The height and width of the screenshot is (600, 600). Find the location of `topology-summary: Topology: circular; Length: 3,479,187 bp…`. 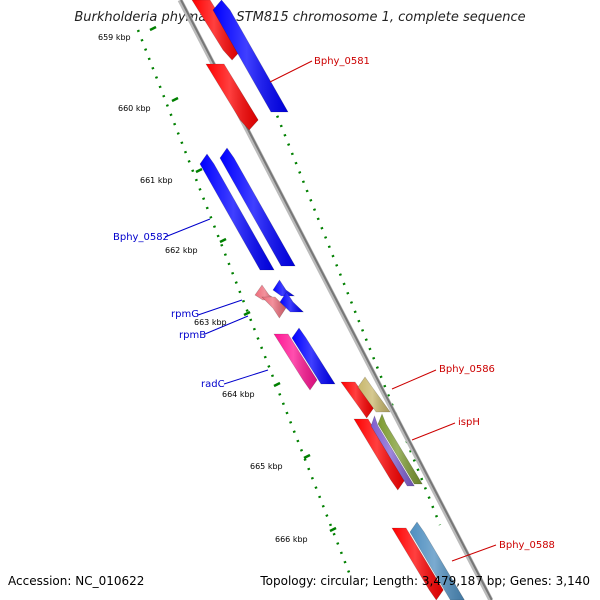

topology-summary: Topology: circular; Length: 3,479,187 bp… is located at coordinates (425, 581).